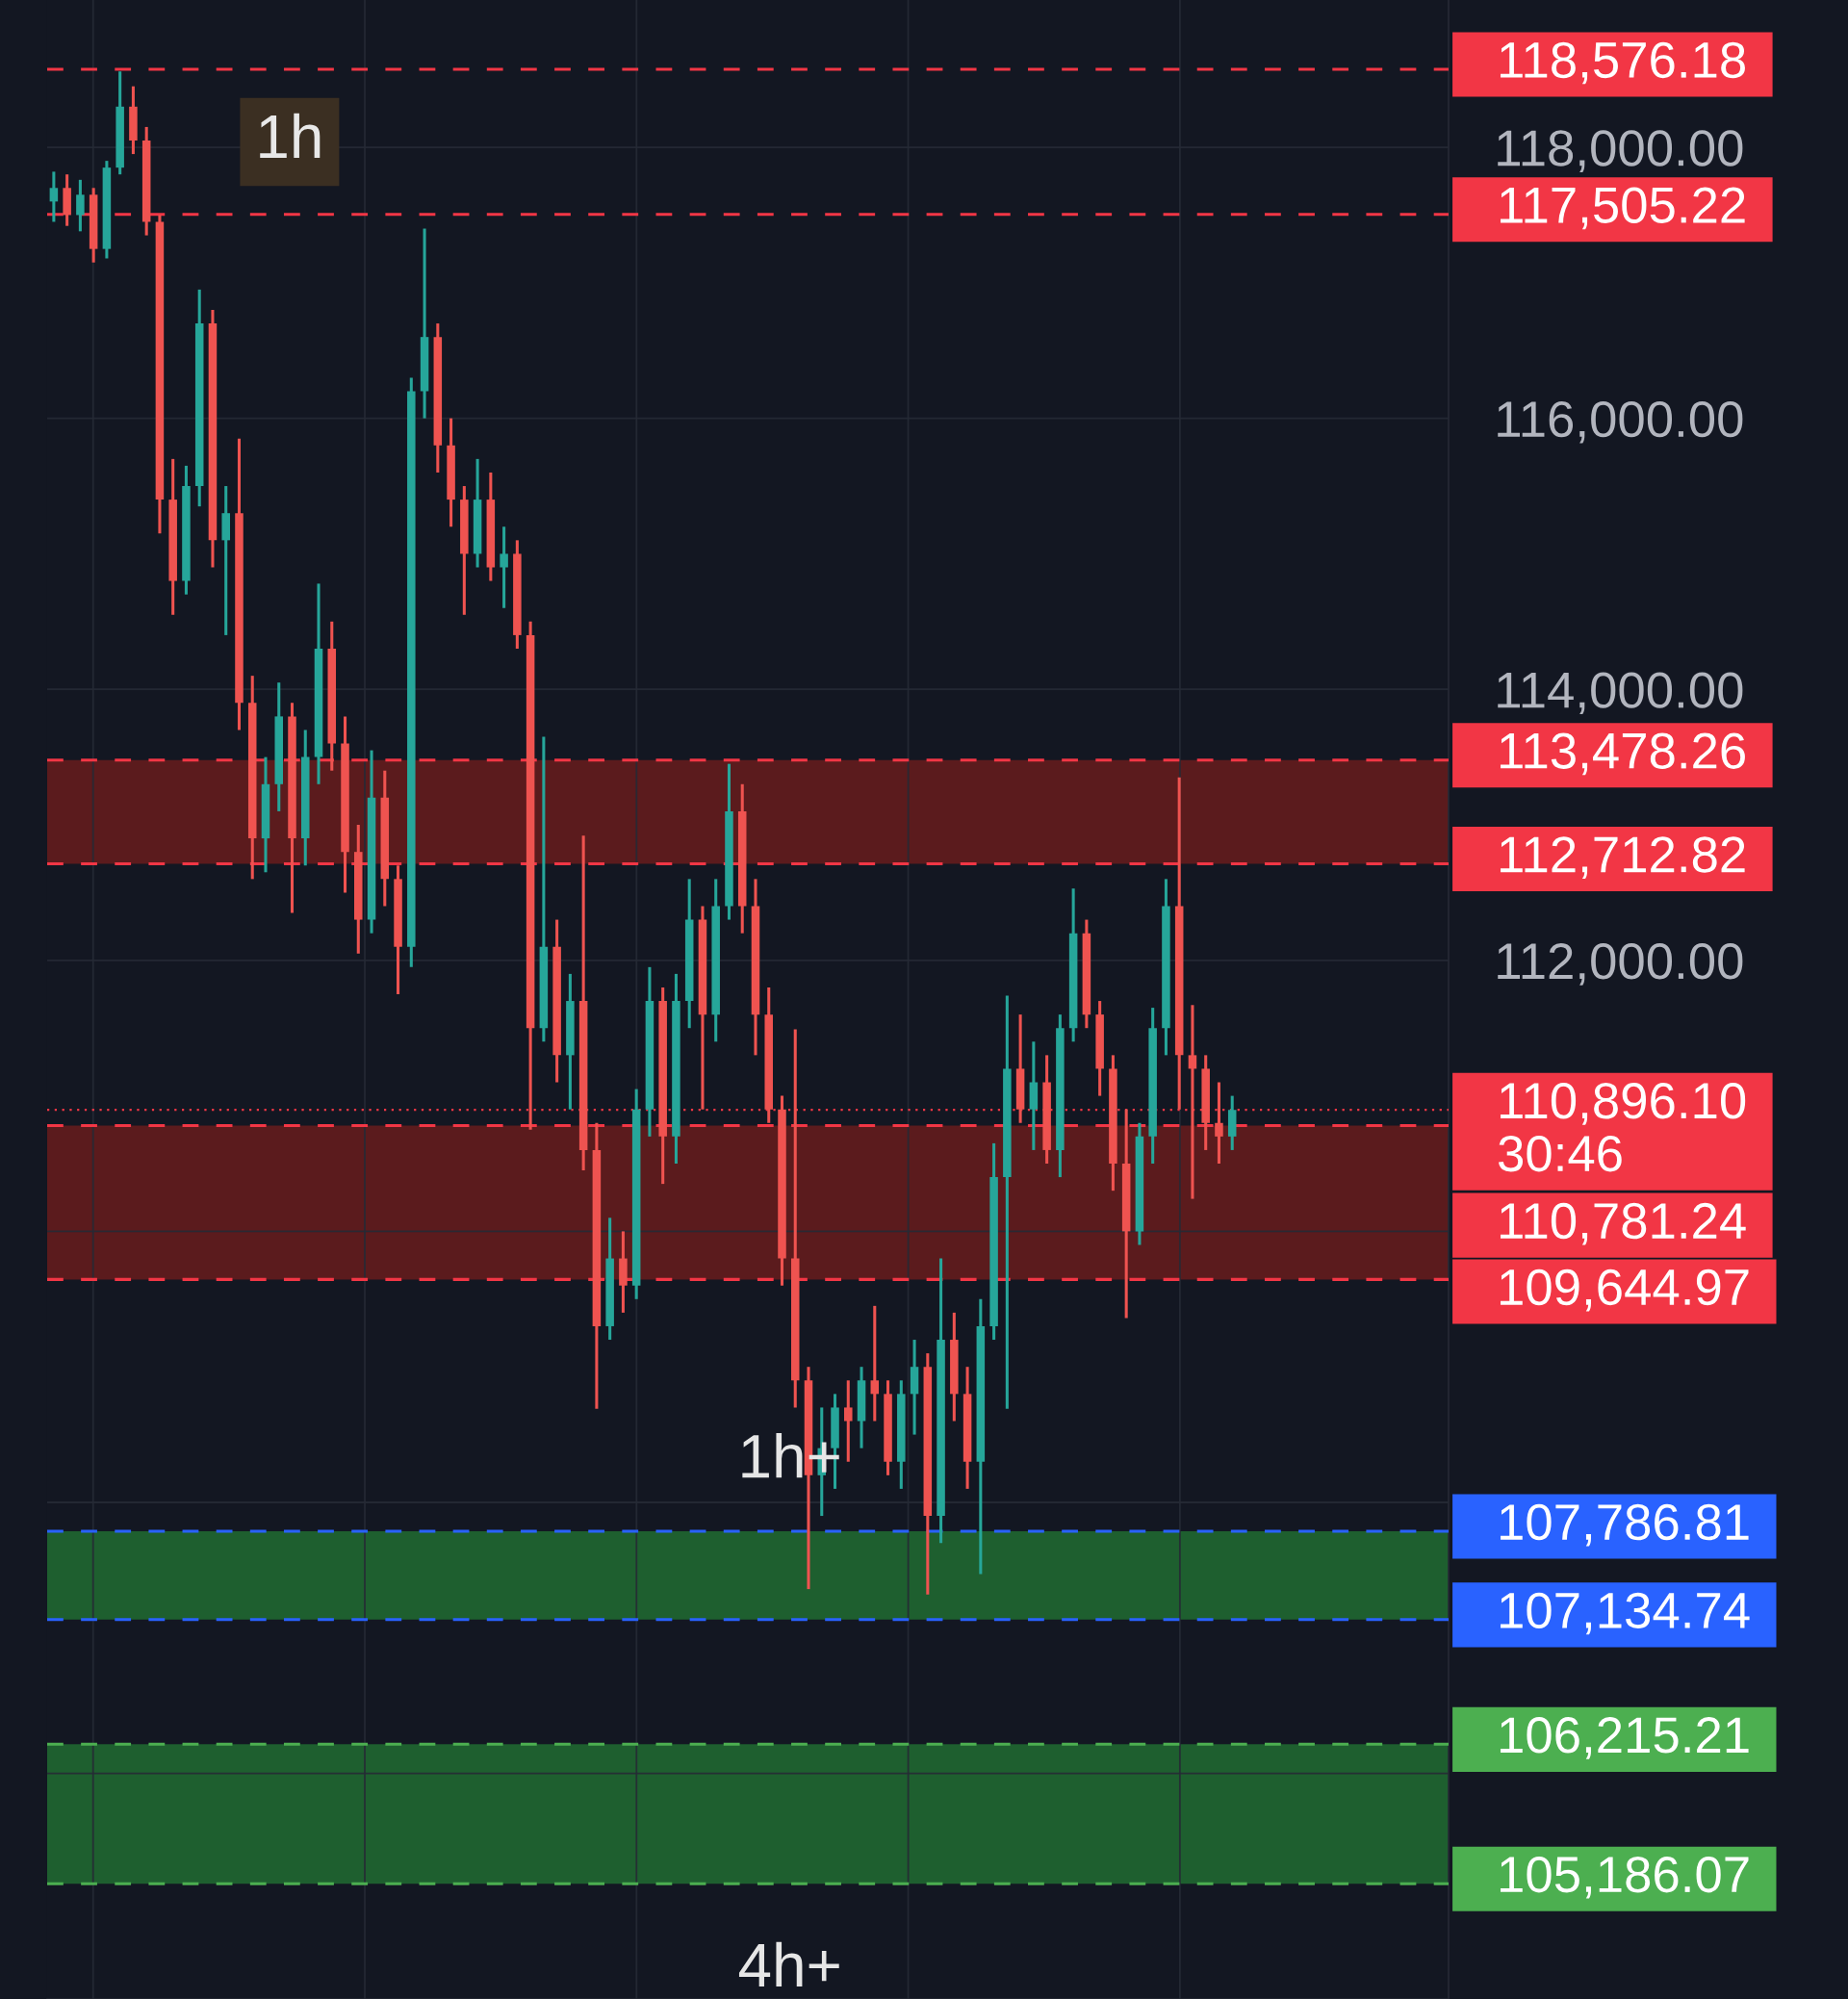 This screenshot has width=1848, height=1999. Describe the element at coordinates (1625, 1525) in the screenshot. I see `ref-line-label: 107,786.81` at that location.